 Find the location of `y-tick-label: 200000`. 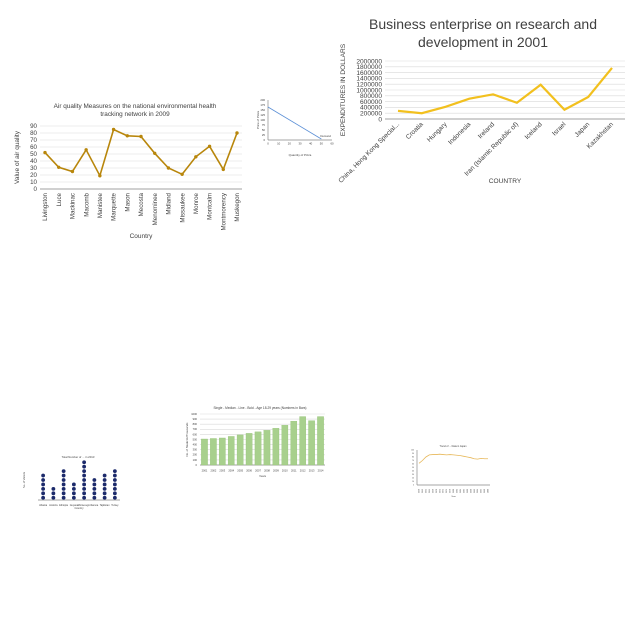

y-tick-label: 200000 is located at coordinates (371, 114).